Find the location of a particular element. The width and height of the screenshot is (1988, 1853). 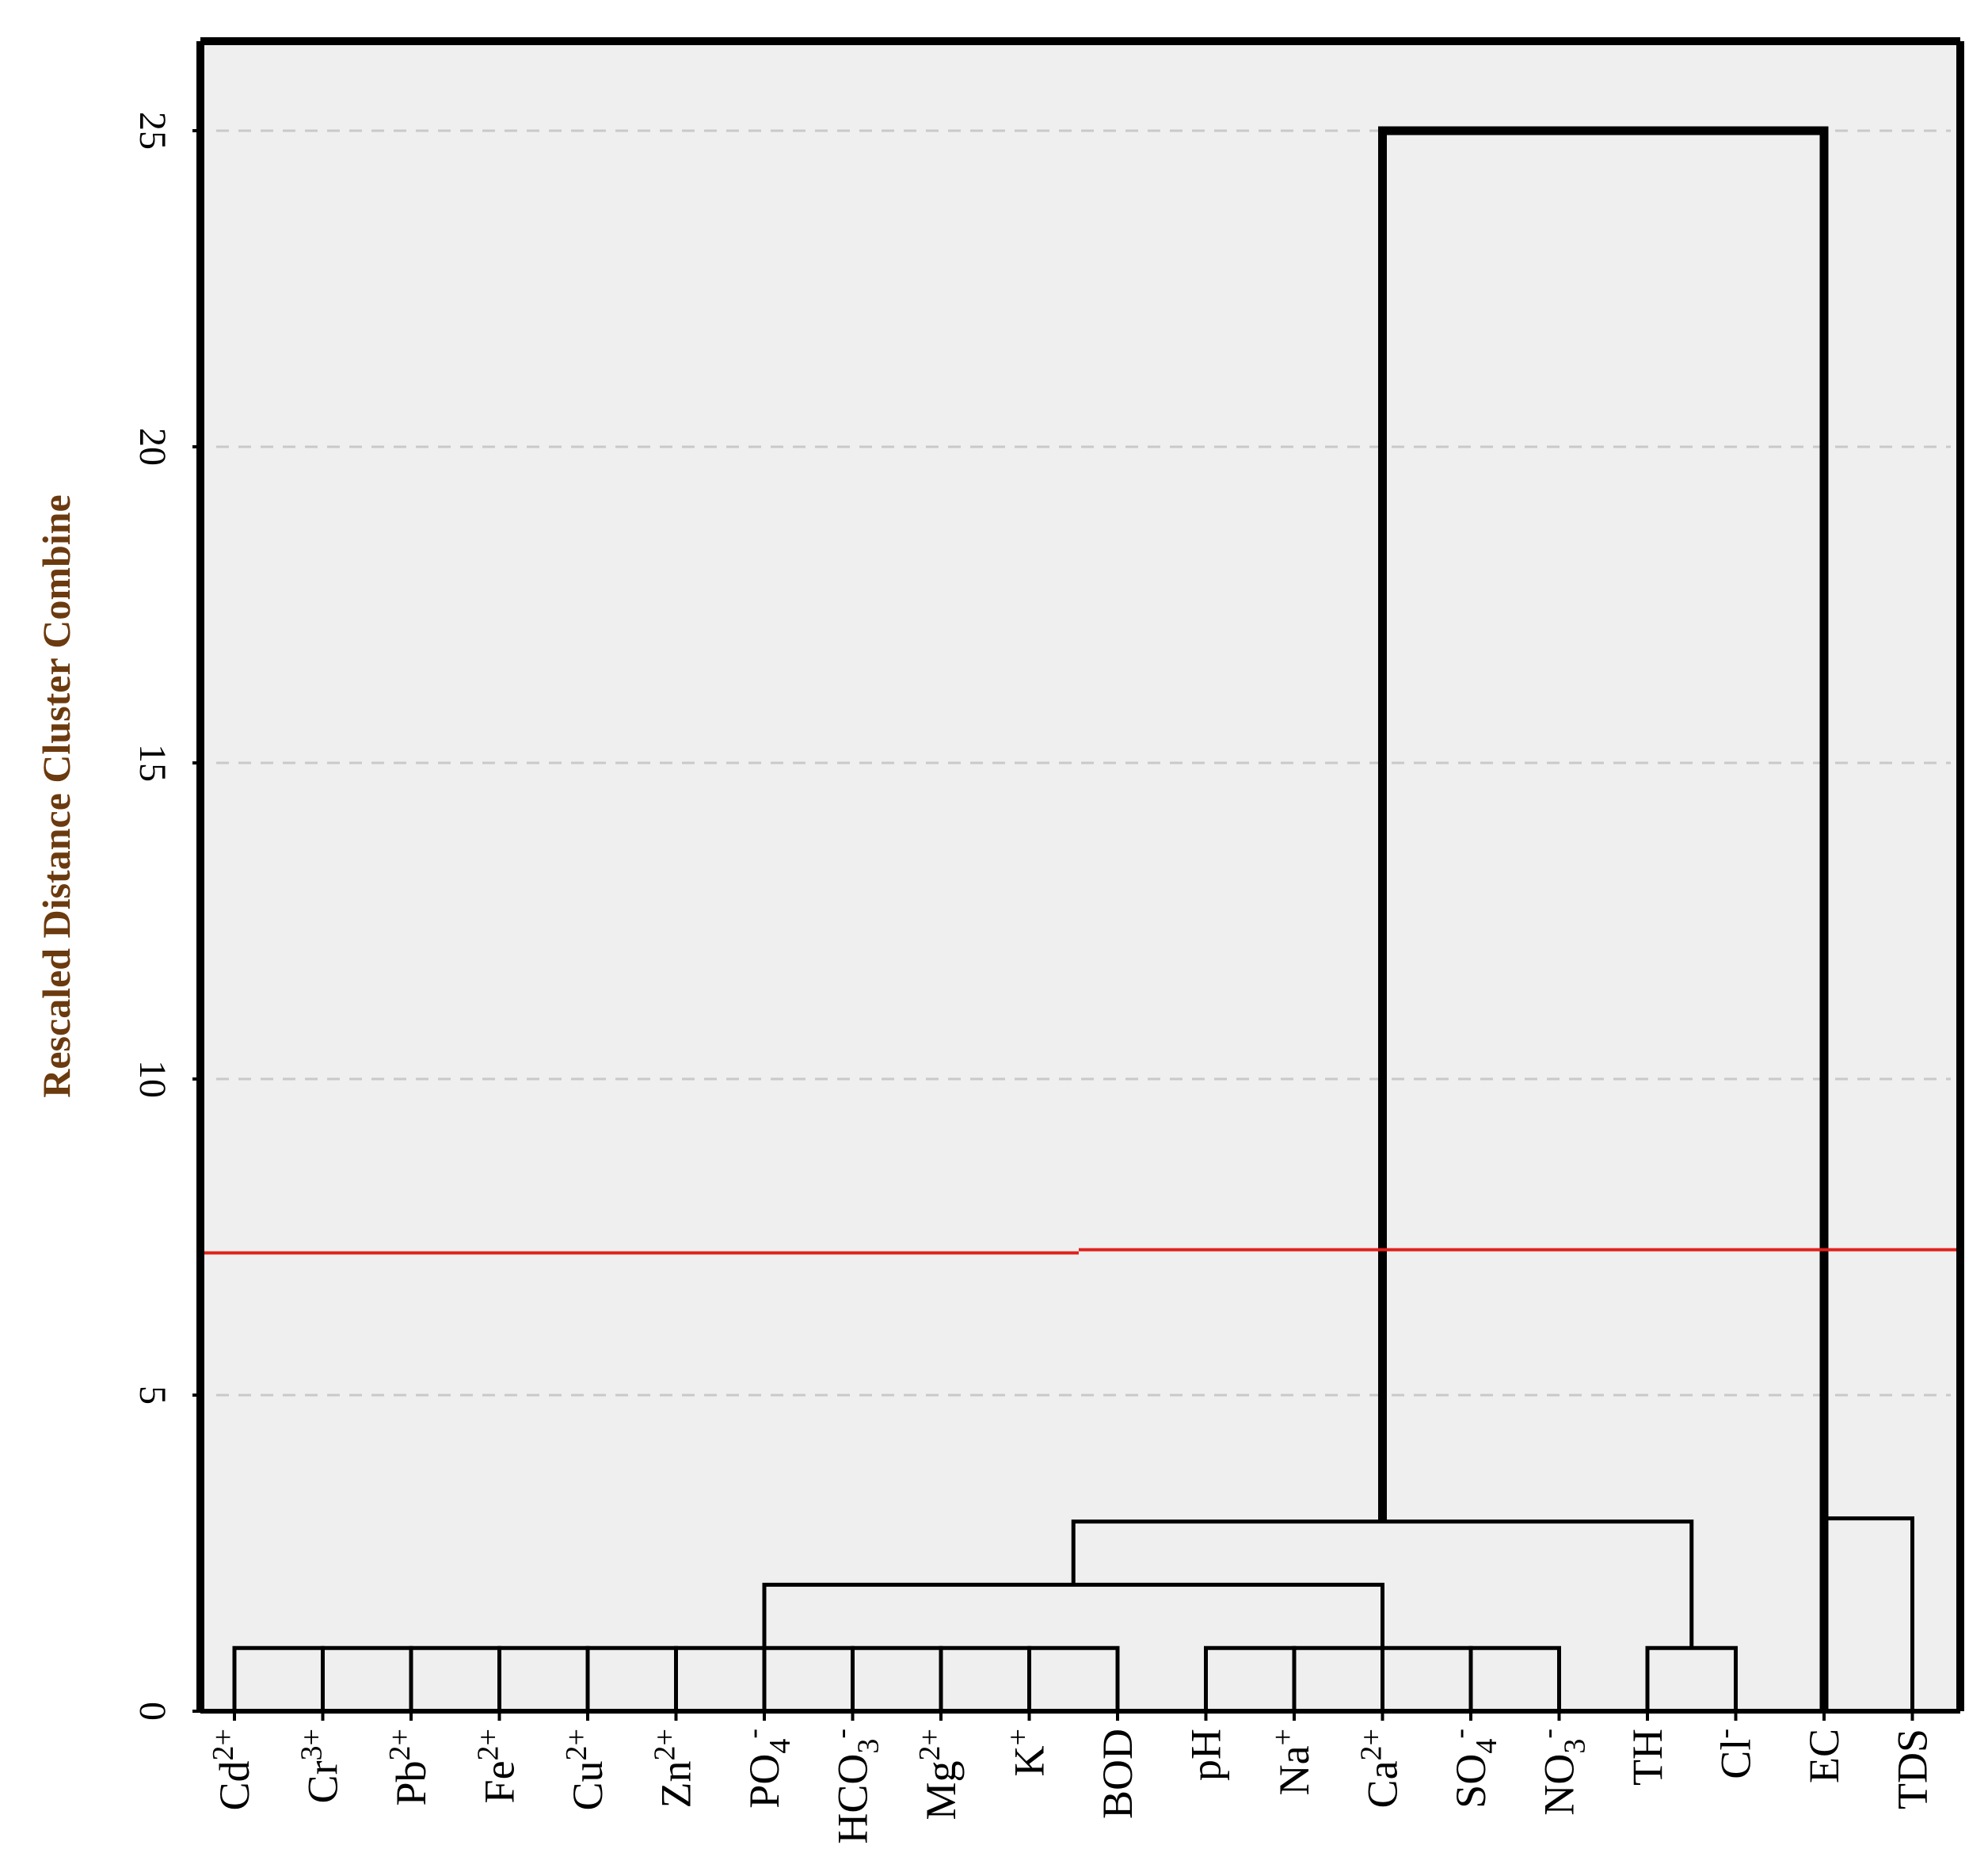

leaf-label: Zn2+ is located at coordinates (675, 1769).